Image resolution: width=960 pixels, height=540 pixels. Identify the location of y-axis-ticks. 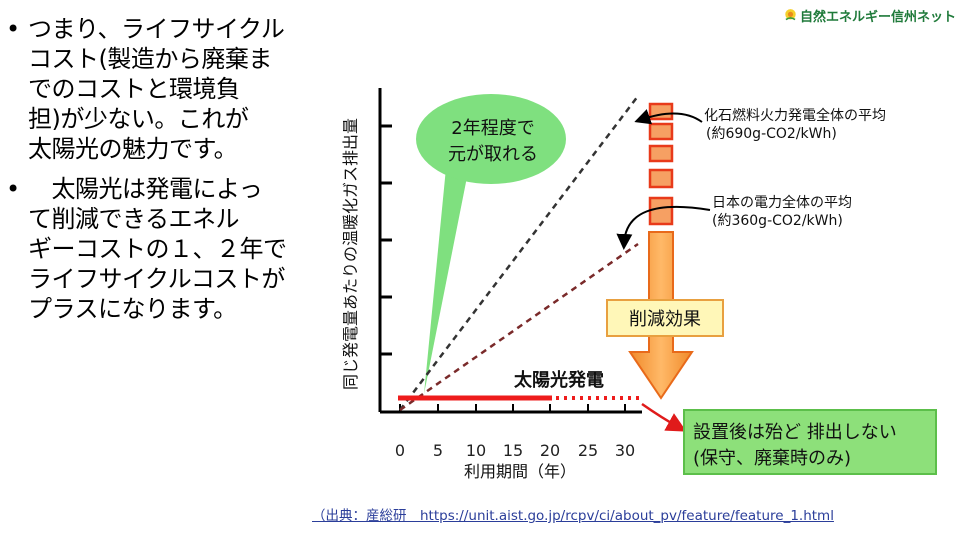
(386, 240).